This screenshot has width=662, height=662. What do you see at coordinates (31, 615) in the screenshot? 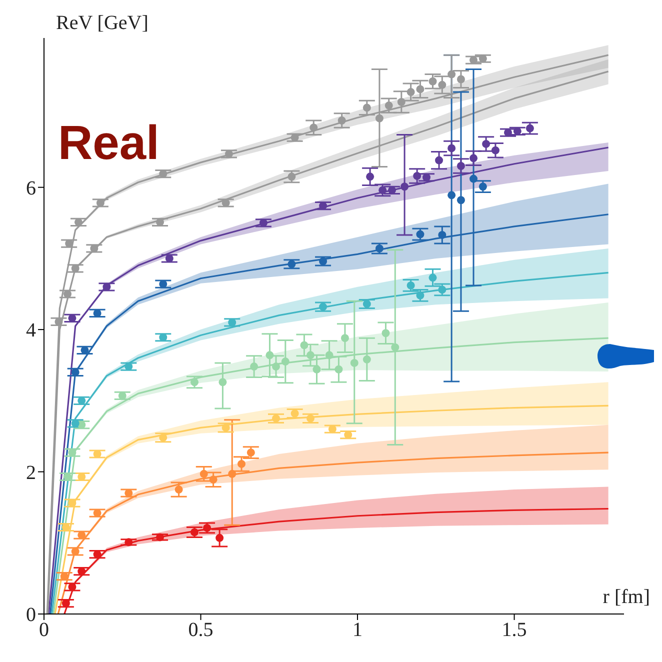
I see `y-tick-label: 0` at bounding box center [31, 615].